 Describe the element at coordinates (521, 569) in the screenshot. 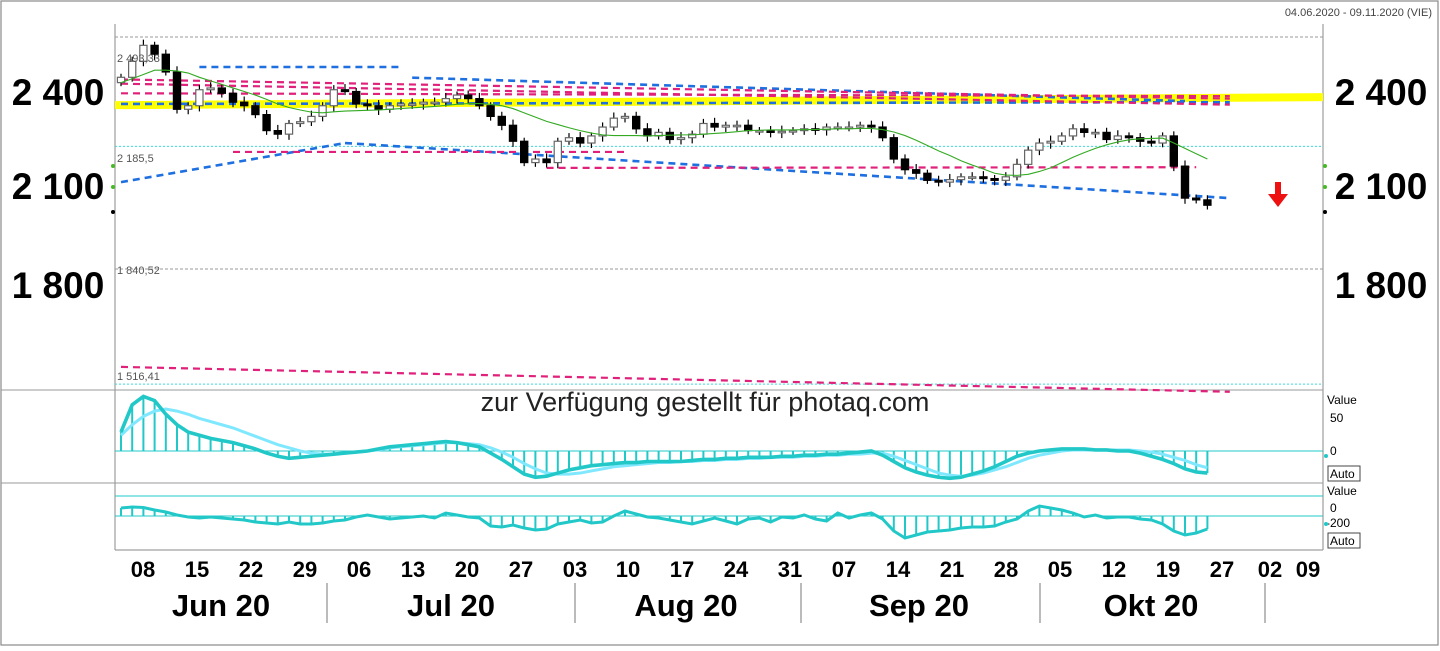

I see `x-tick-label: 27` at that location.